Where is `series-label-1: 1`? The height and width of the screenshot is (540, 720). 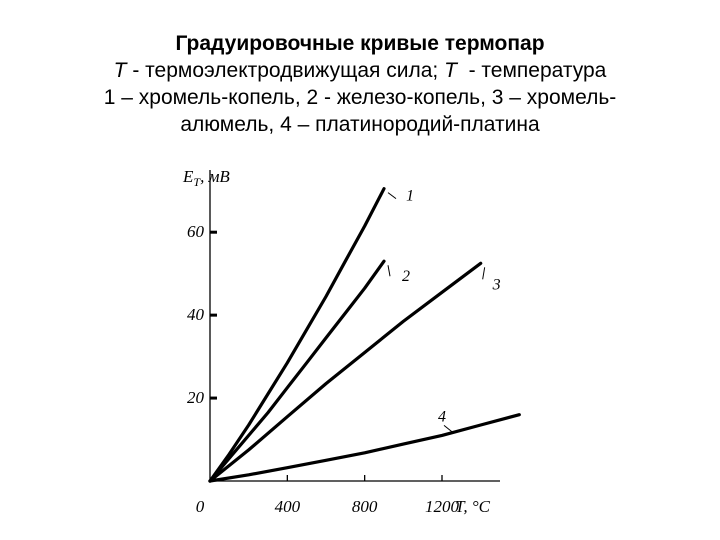
series-label-1: 1 is located at coordinates (410, 196).